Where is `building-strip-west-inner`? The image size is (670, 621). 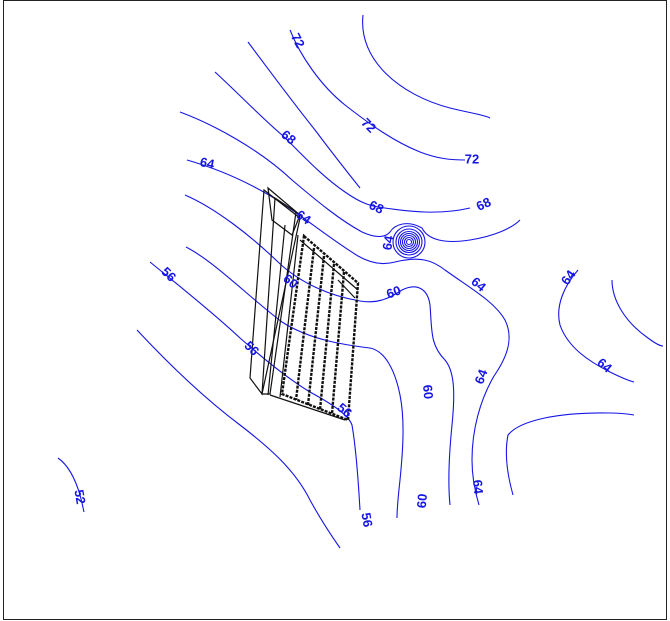
building-strip-west-inner is located at coordinates (279, 295).